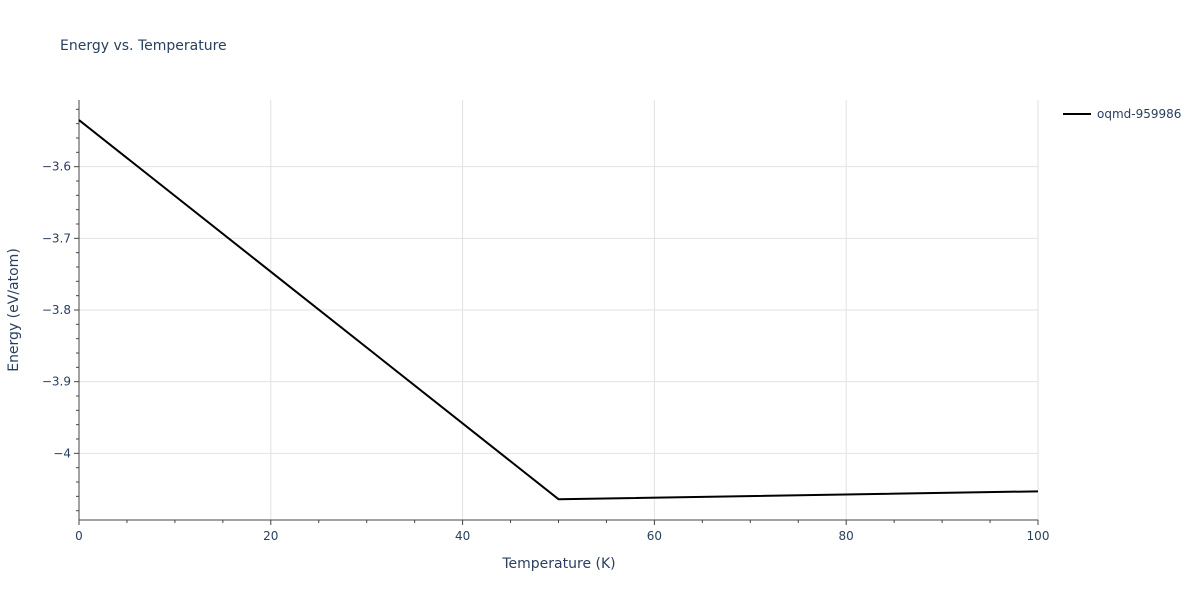  What do you see at coordinates (56, 167) in the screenshot?
I see `y-tick-label: −3.6` at bounding box center [56, 167].